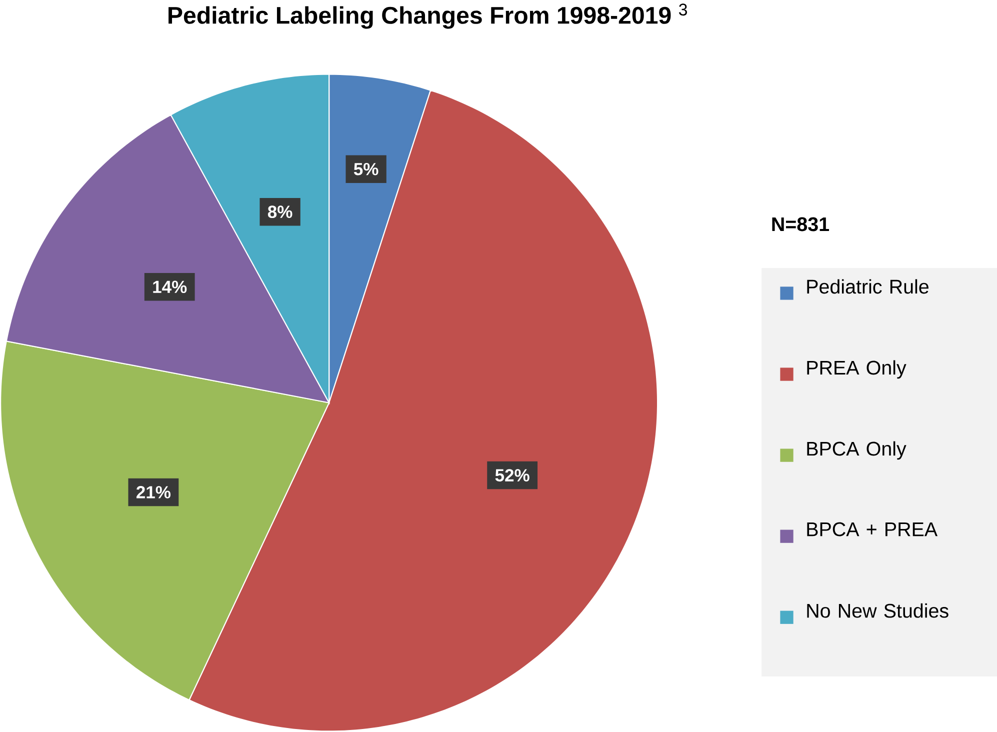 The image size is (997, 732). Describe the element at coordinates (877, 610) in the screenshot. I see `legend-label: No New Studies` at that location.